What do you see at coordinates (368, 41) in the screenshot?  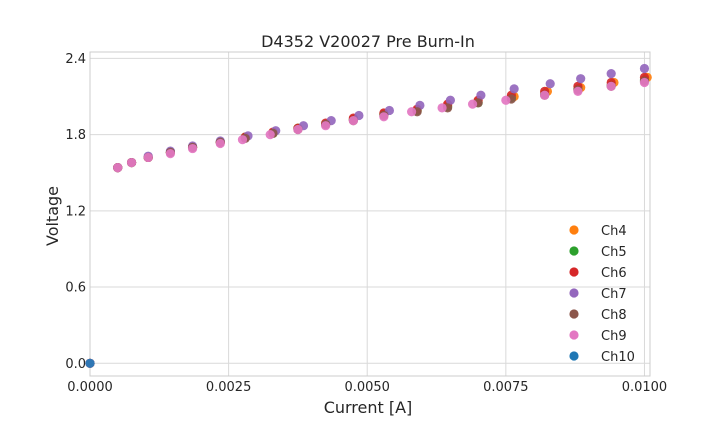 I see `chart-title: D4352 V20027 Pre Burn-In` at bounding box center [368, 41].